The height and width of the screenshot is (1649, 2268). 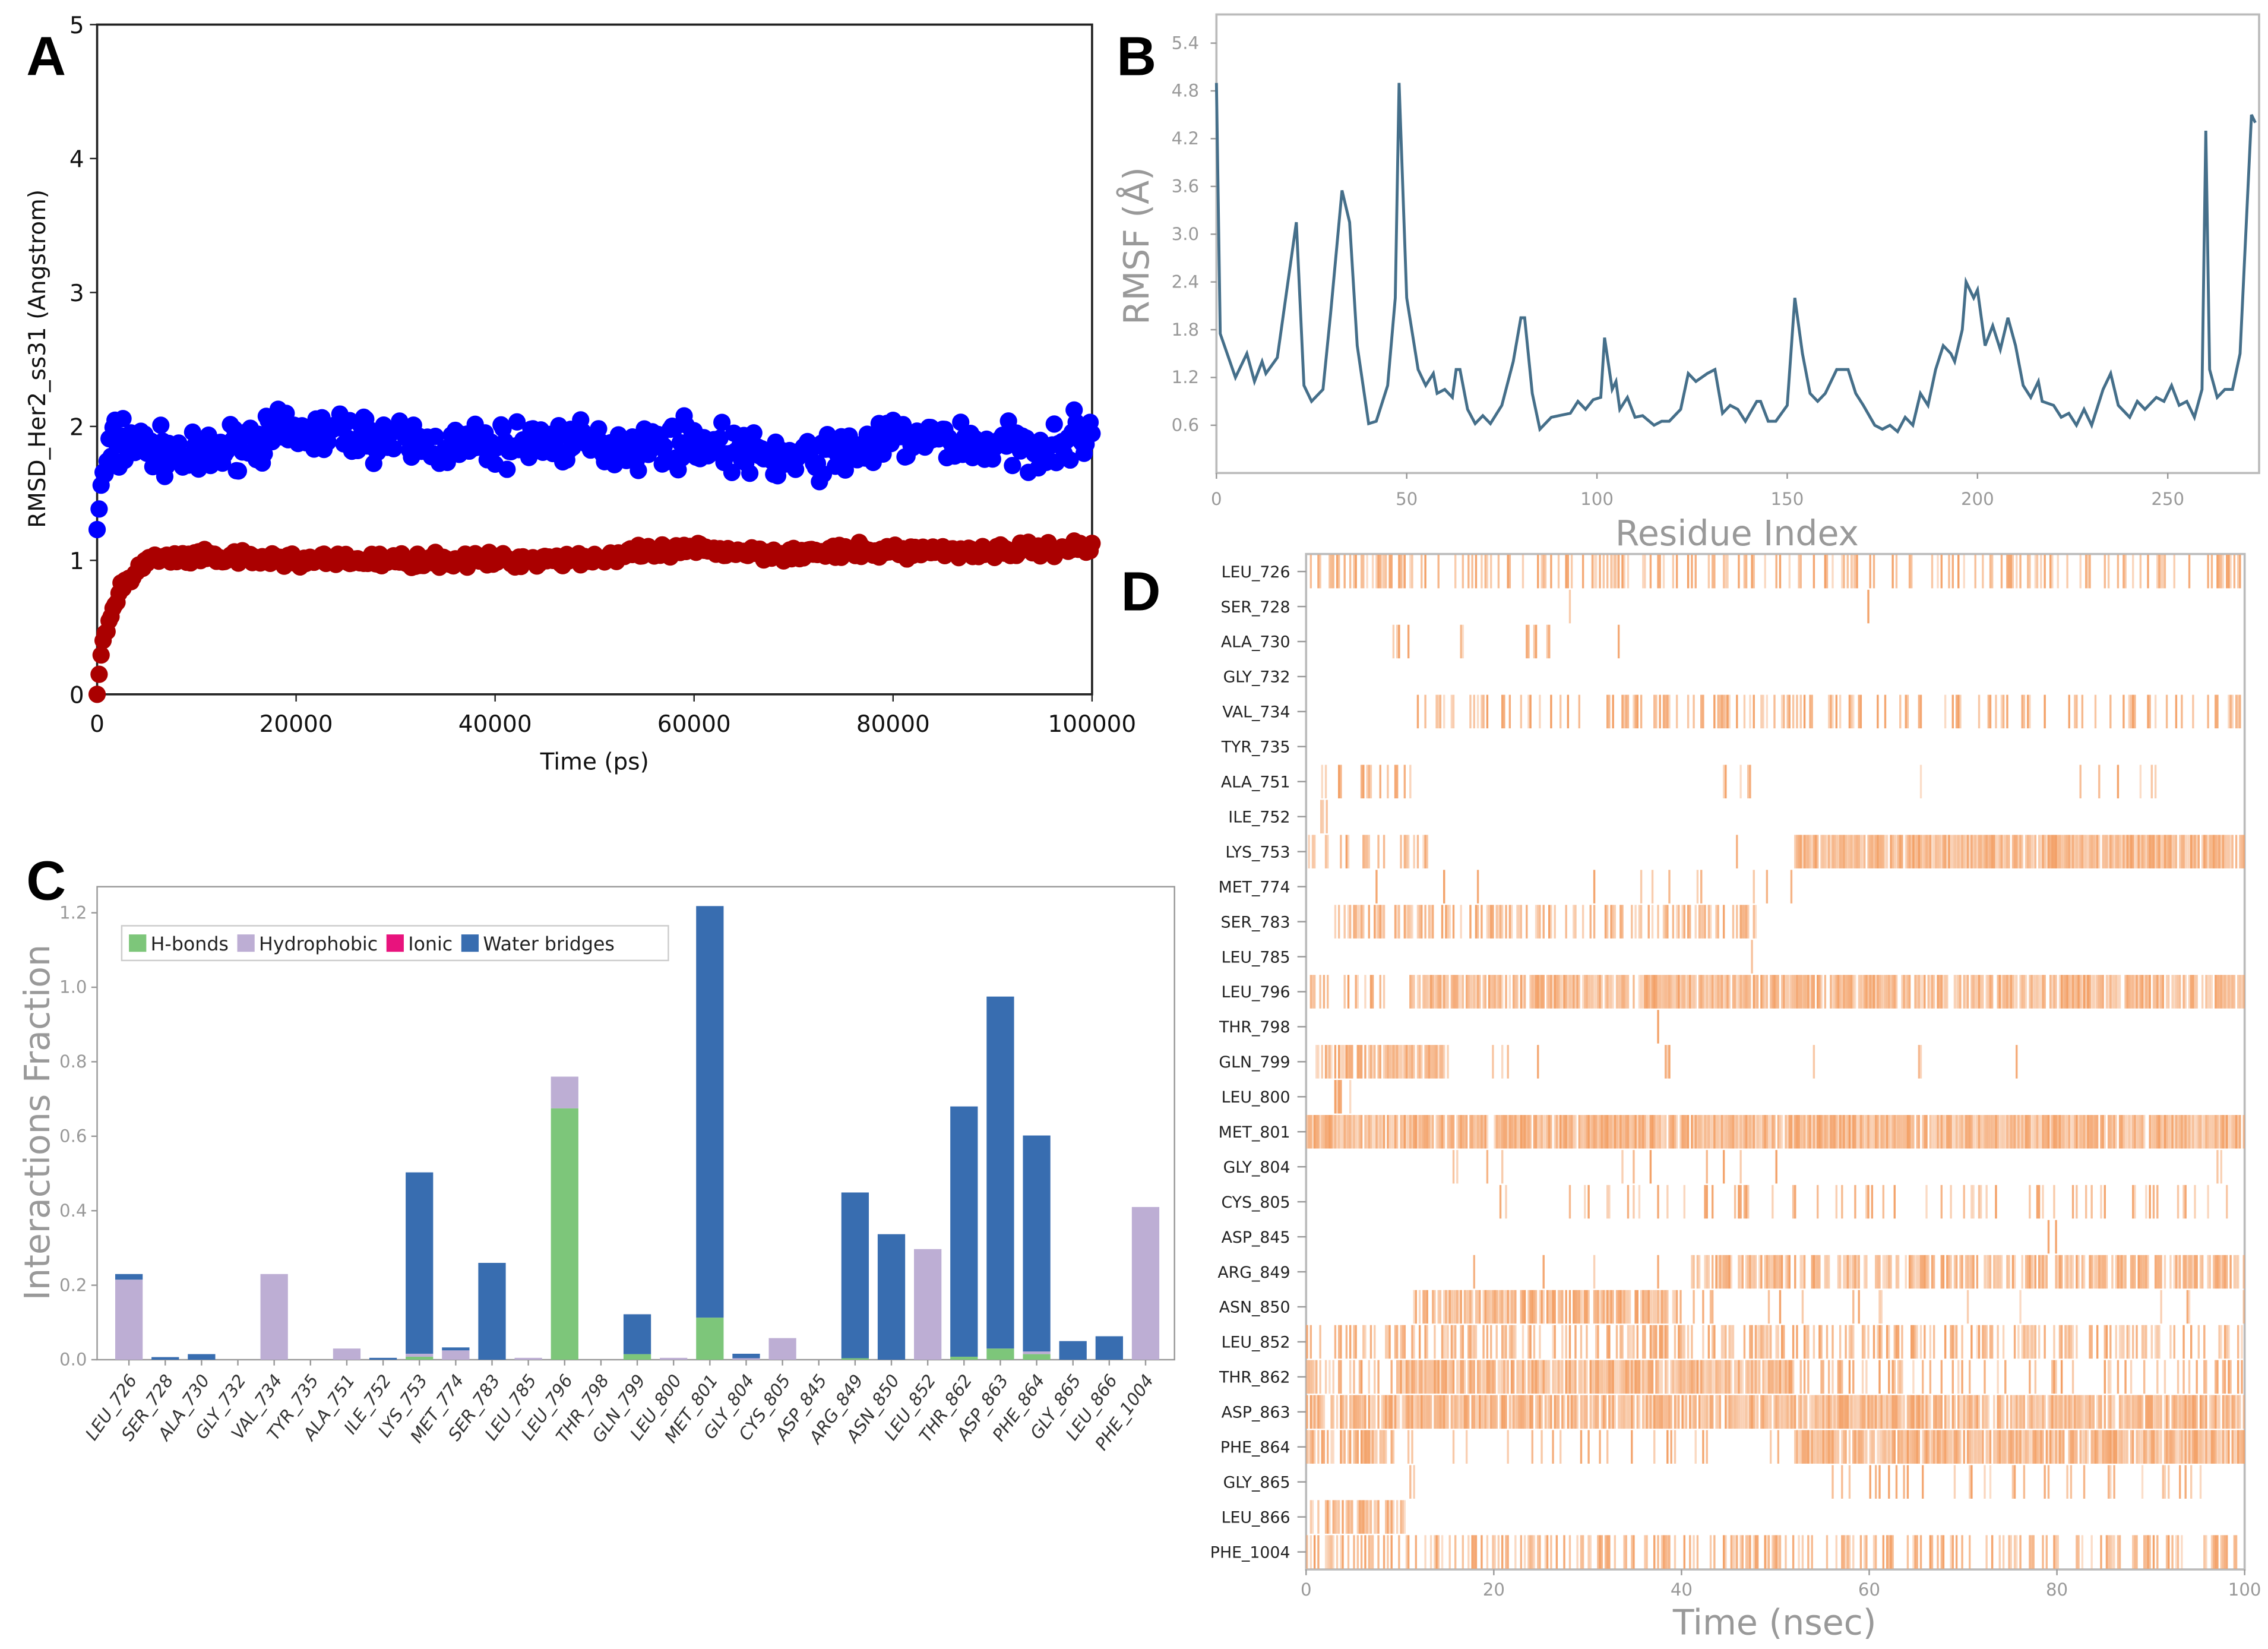 What do you see at coordinates (1254, 1027) in the screenshot?
I see `row-label: THR_798` at bounding box center [1254, 1027].